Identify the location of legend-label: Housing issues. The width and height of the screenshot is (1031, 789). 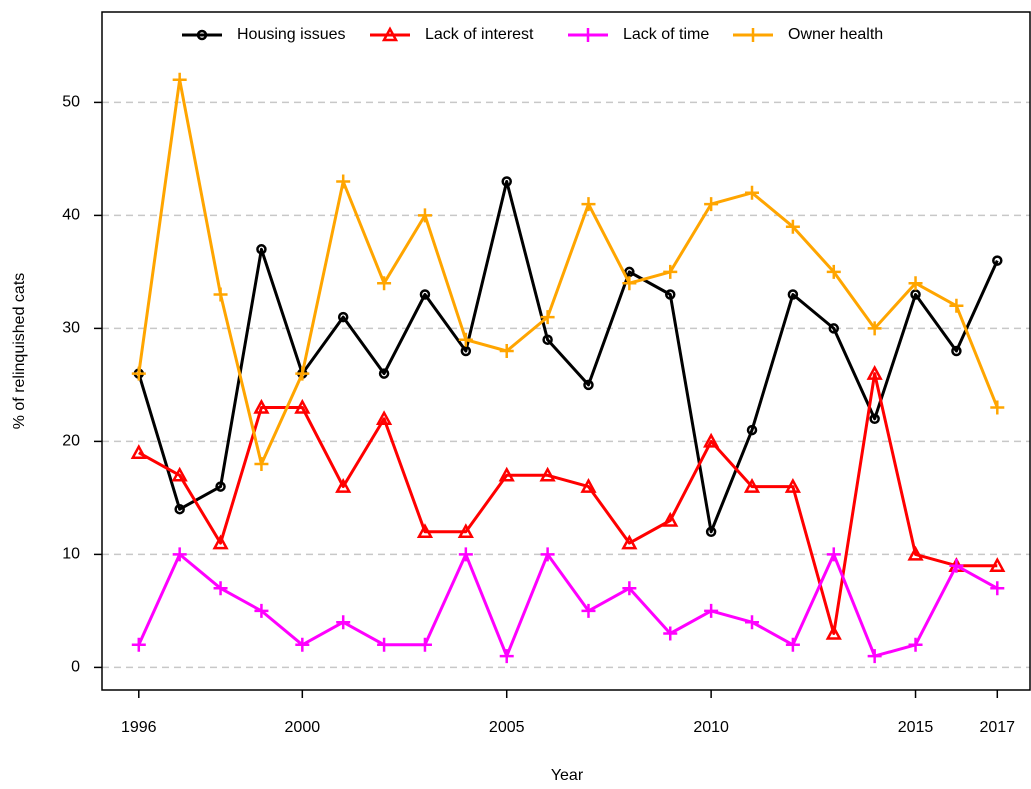
(291, 34).